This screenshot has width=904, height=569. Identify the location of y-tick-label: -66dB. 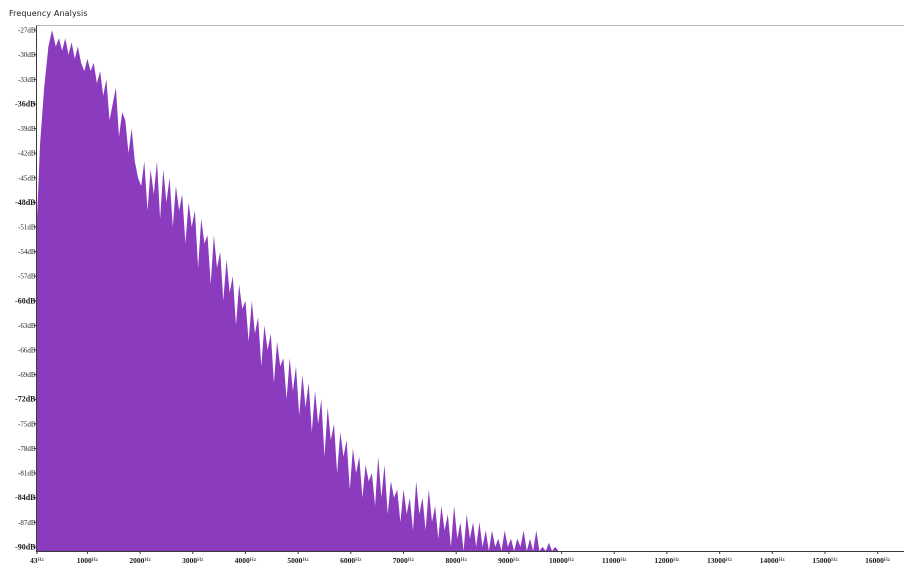
(27, 351).